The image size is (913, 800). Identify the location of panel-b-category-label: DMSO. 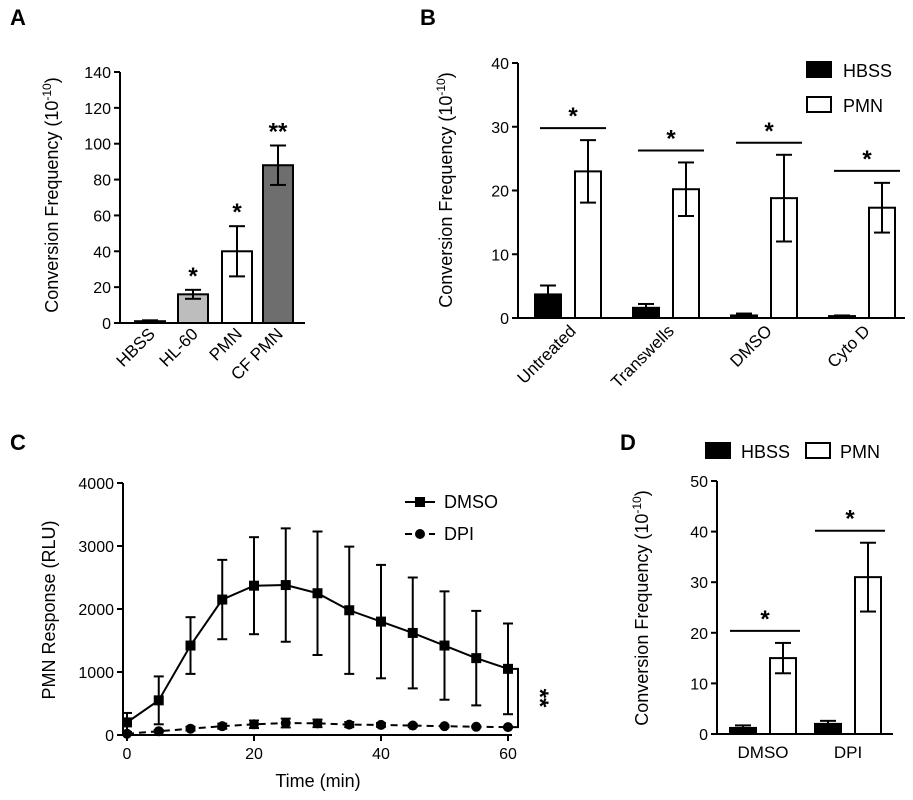
(750, 345).